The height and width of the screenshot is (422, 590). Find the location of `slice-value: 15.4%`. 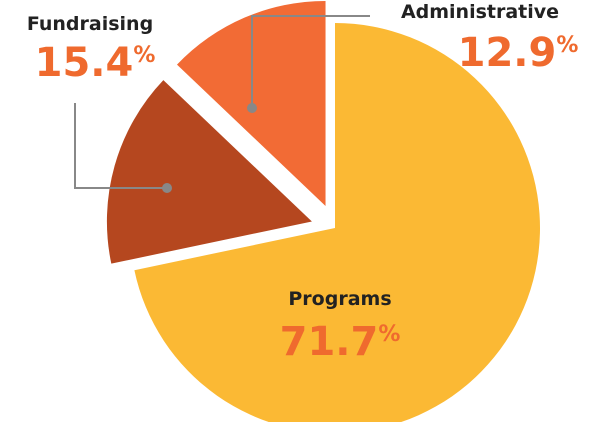

slice-value: 15.4% is located at coordinates (95, 63).